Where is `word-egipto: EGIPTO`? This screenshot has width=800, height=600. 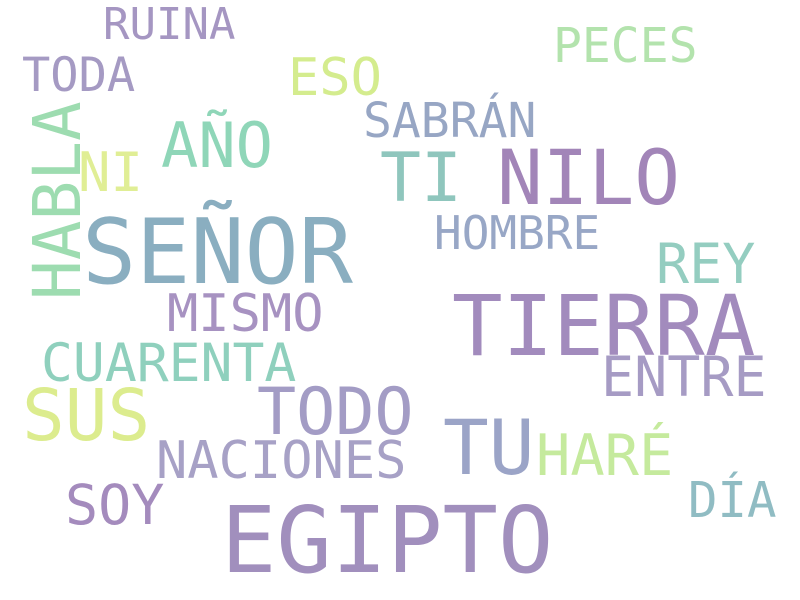 word-egipto: EGIPTO is located at coordinates (387, 540).